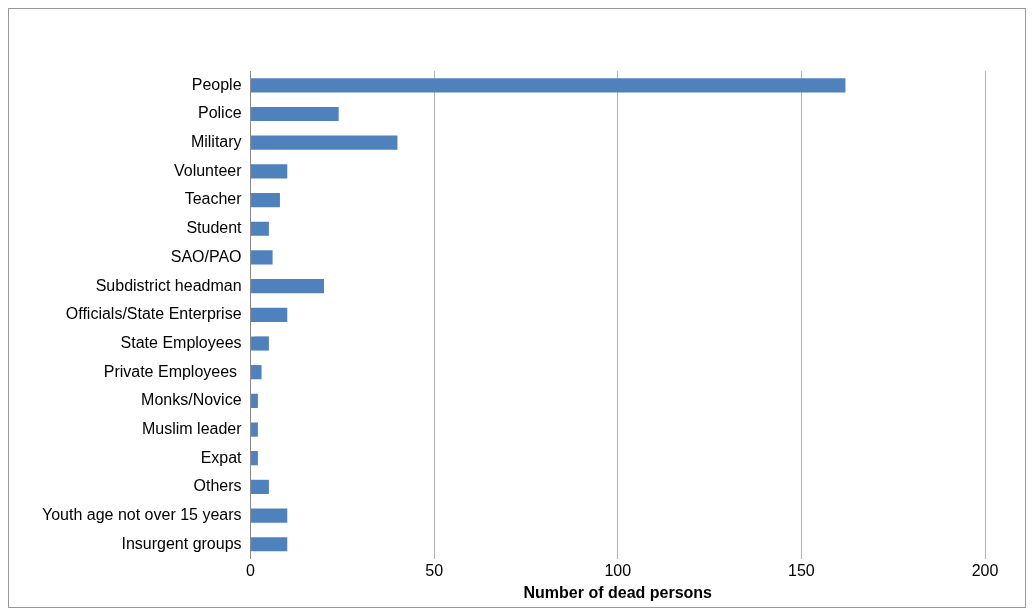 The height and width of the screenshot is (610, 1034). I want to click on y-tick-label: Others, so click(217, 486).